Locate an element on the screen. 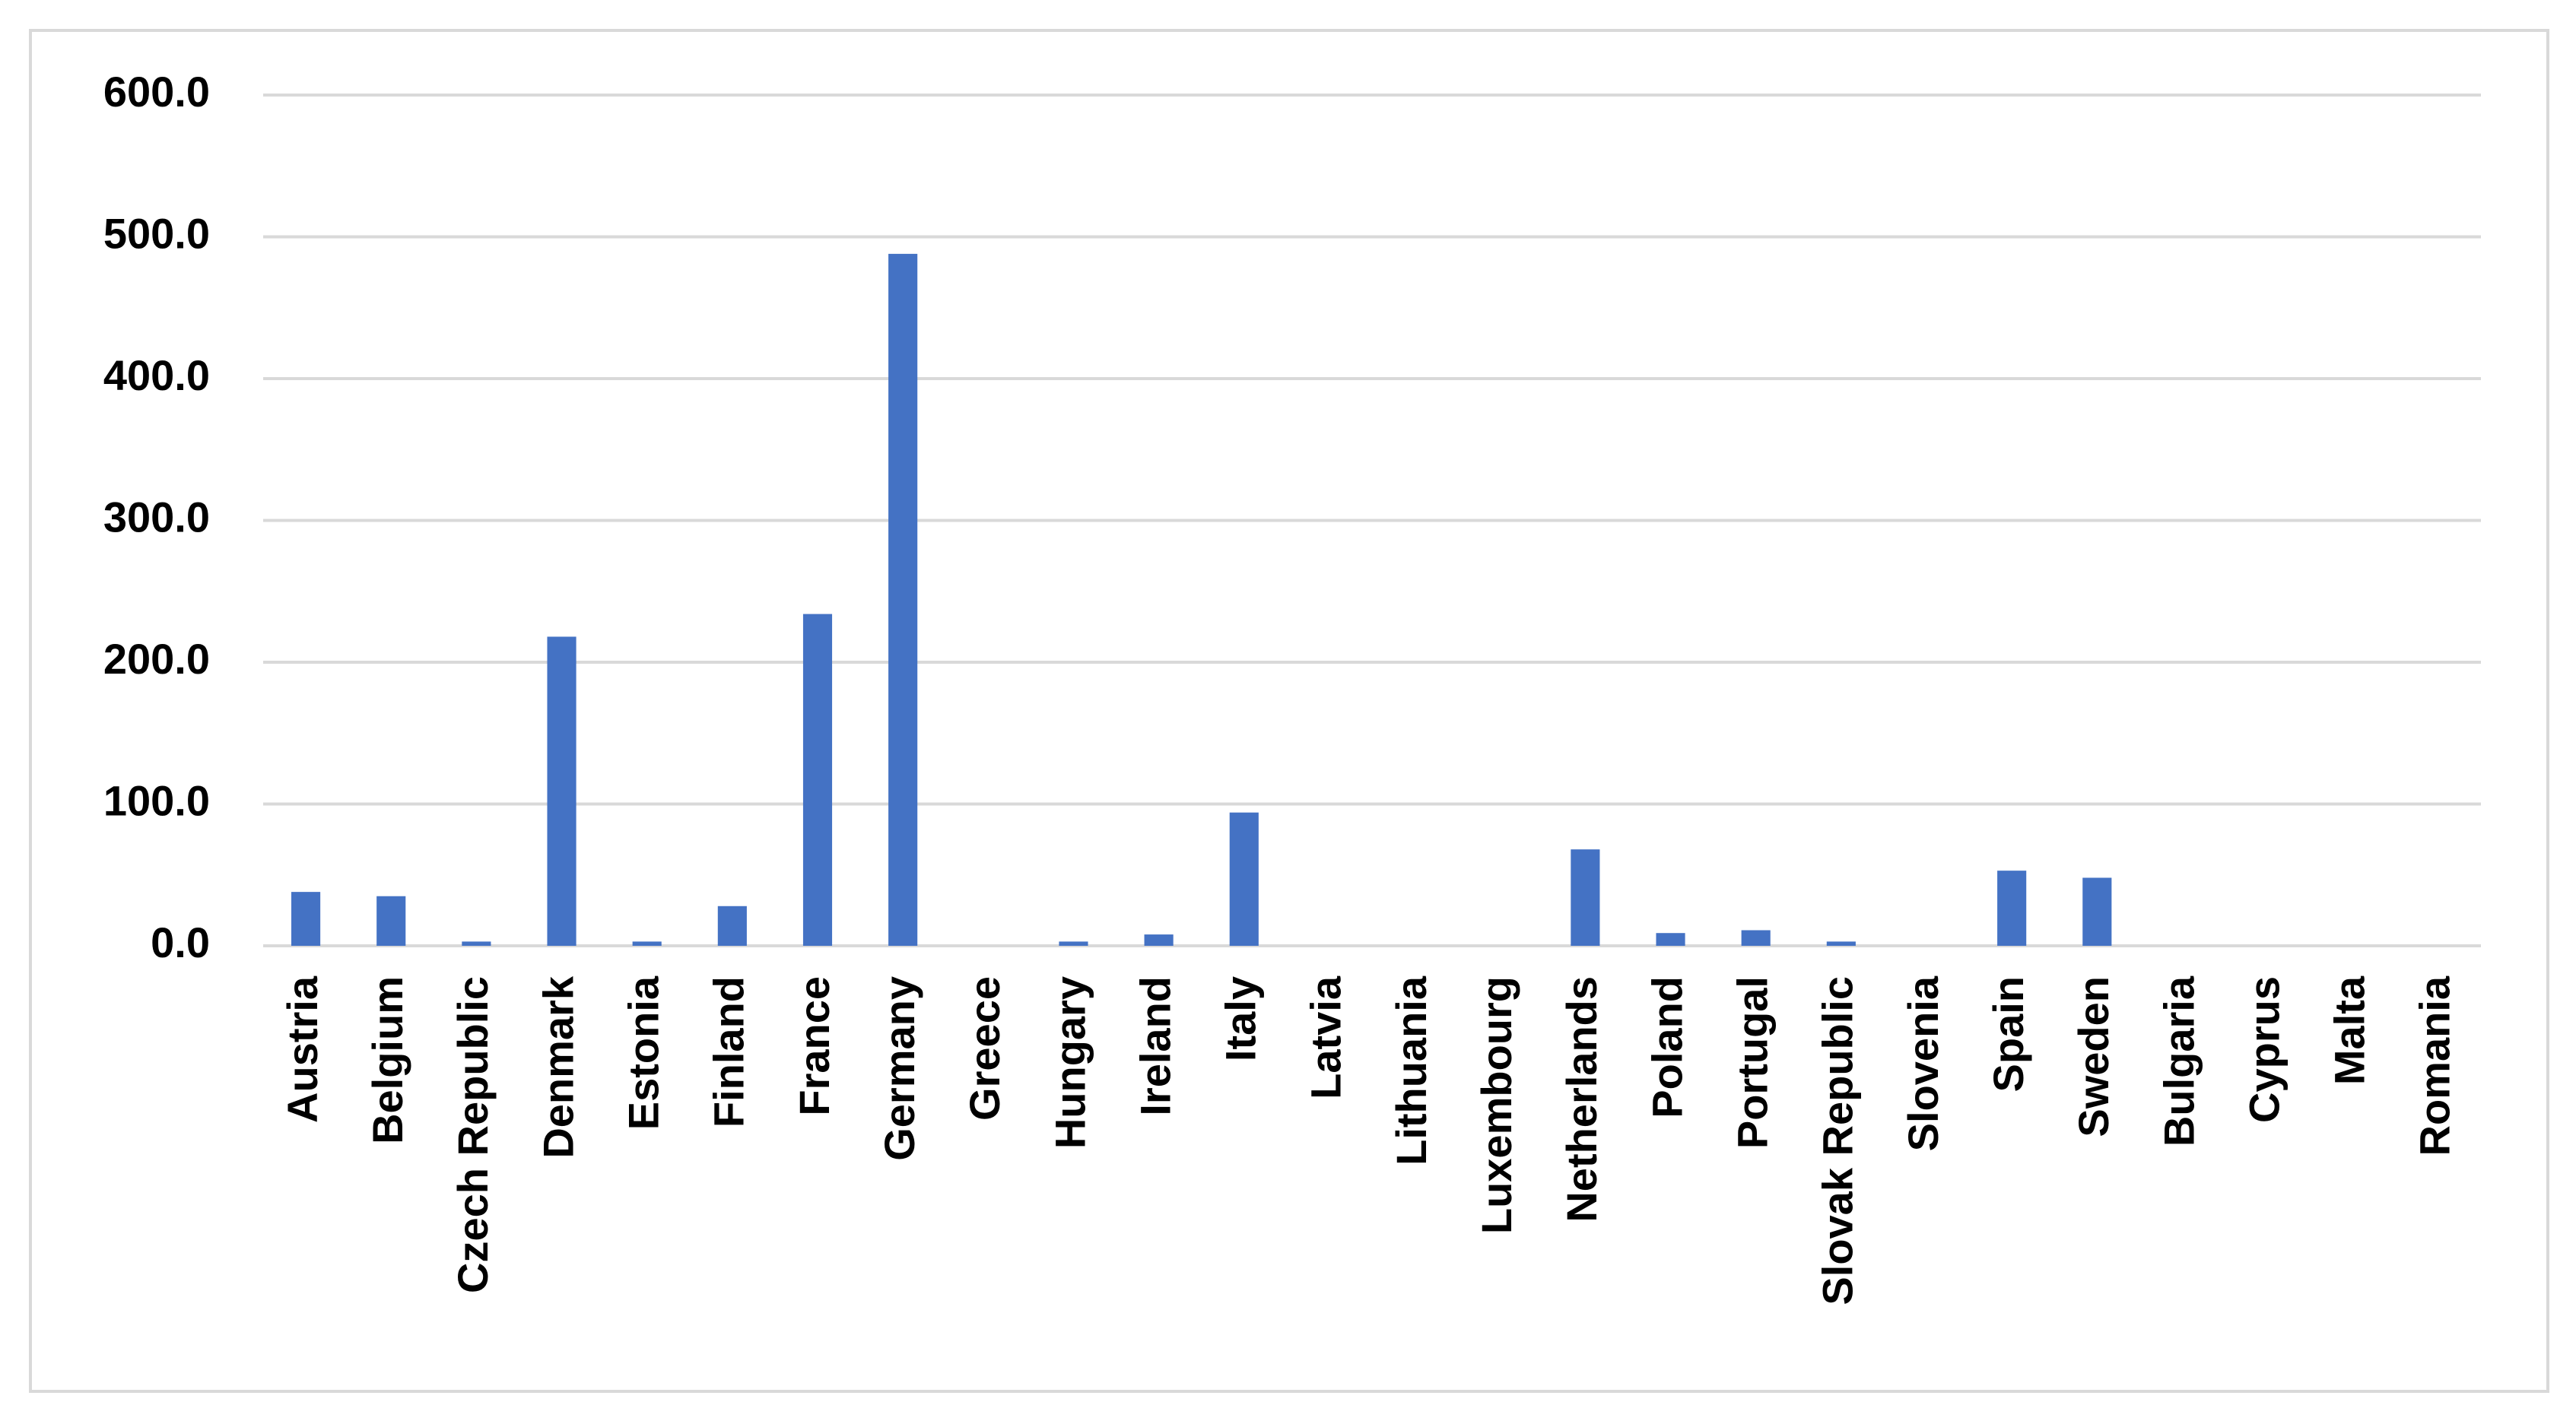  x-tick-label: Poland is located at coordinates (1667, 1047).